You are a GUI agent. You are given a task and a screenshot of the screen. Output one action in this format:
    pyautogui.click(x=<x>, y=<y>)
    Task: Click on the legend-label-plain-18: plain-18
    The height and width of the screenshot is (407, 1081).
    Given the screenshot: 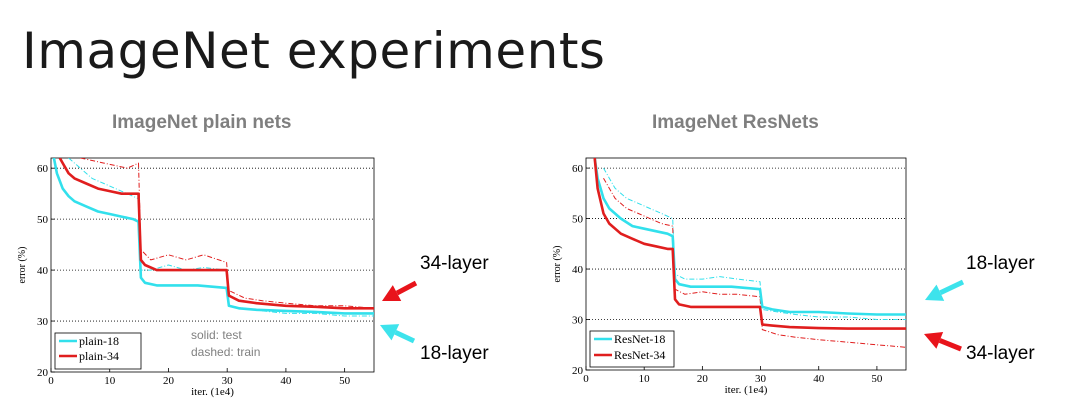 What is the action you would take?
    pyautogui.click(x=99, y=341)
    